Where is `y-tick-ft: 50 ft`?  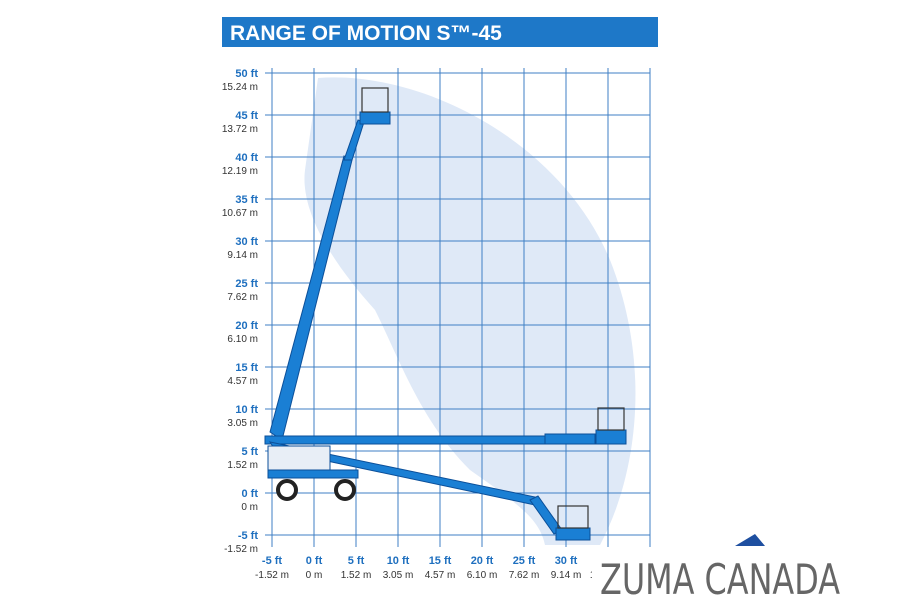 y-tick-ft: 50 ft is located at coordinates (246, 74).